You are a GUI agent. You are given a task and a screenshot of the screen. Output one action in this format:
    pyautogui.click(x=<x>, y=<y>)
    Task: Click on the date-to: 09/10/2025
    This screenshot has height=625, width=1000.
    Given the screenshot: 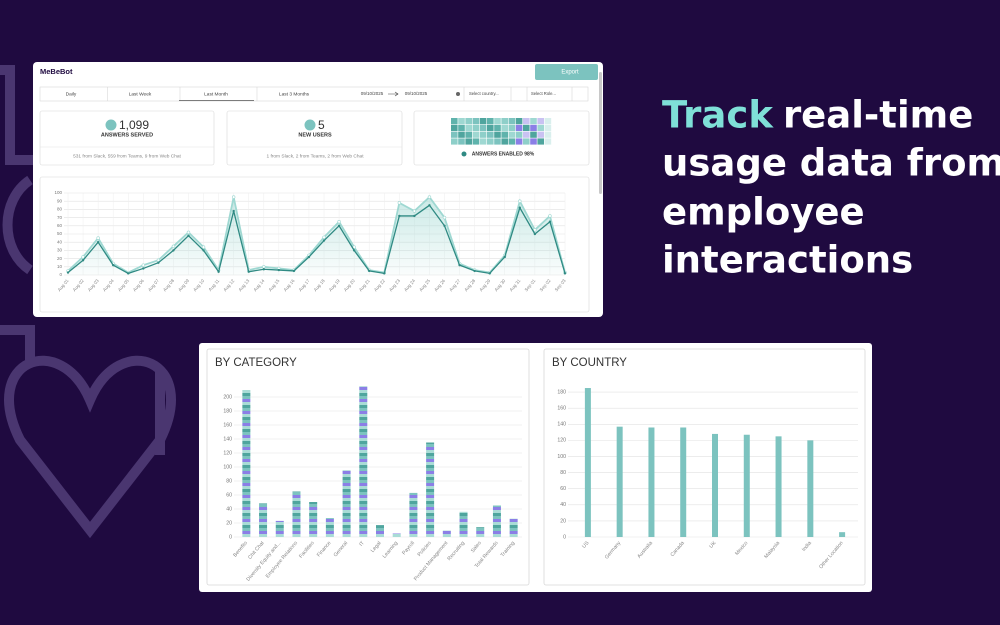 What is the action you would take?
    pyautogui.click(x=416, y=93)
    